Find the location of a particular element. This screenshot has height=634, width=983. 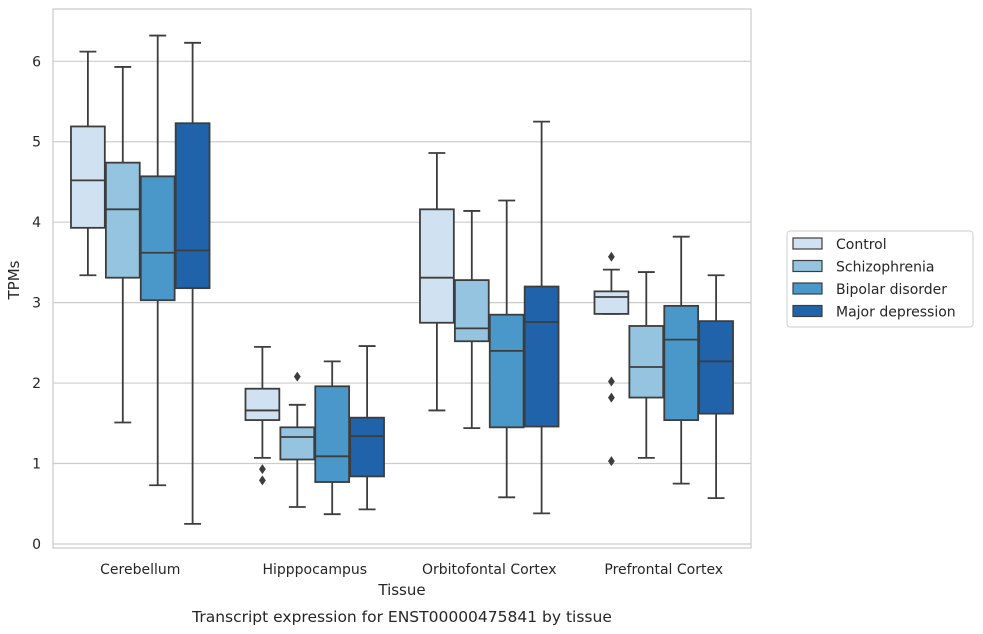

y-tick-label: 2 is located at coordinates (36, 384).